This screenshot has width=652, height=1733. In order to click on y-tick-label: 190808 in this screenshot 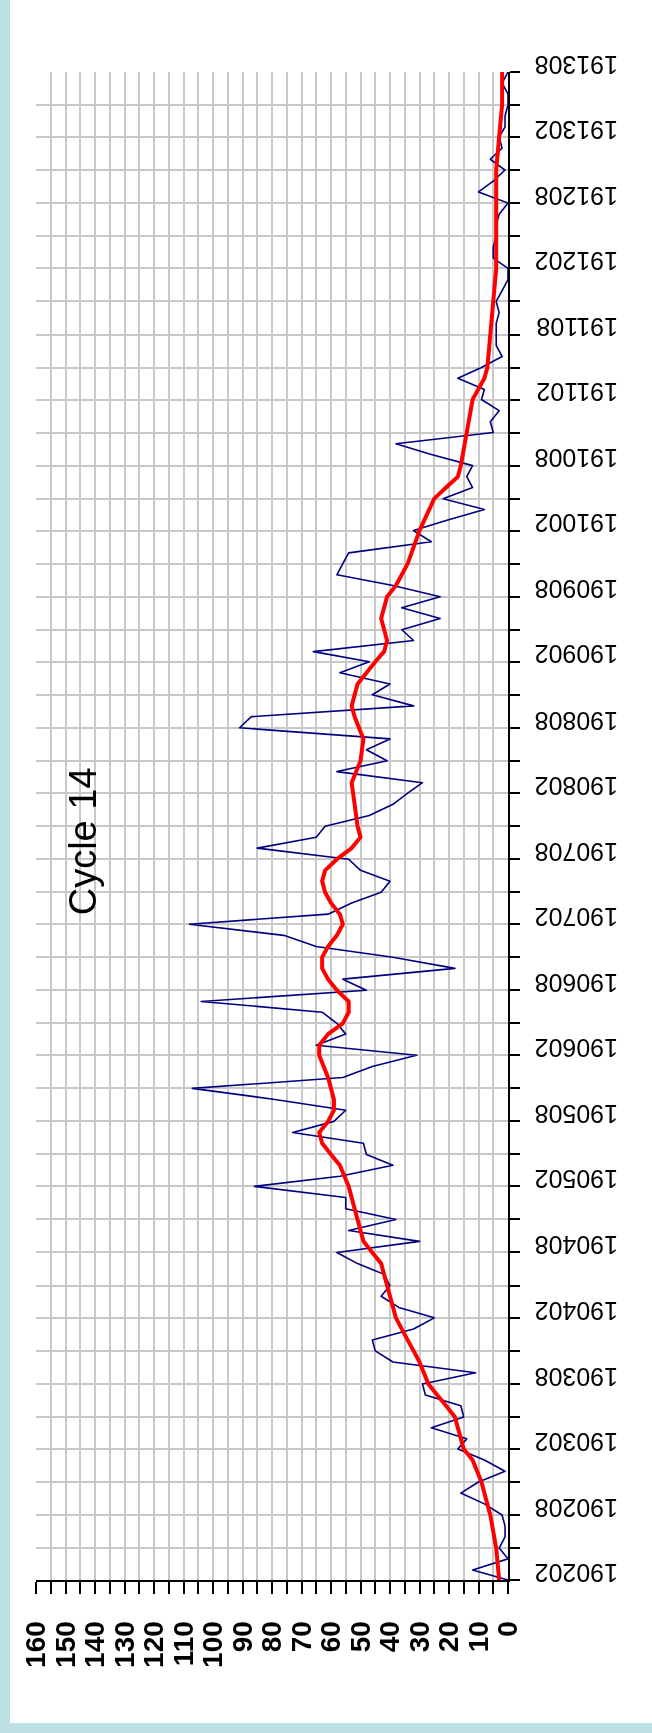, I will do `click(576, 720)`.